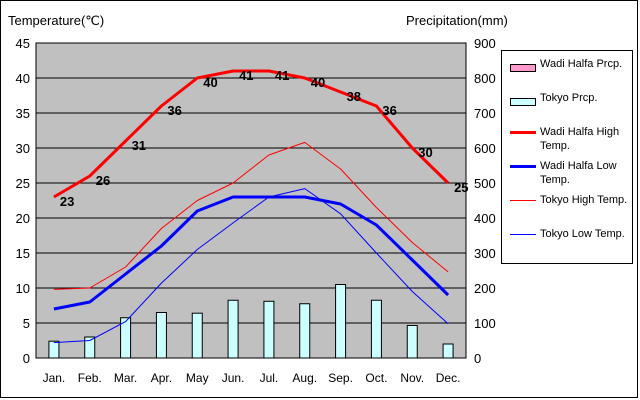 Image resolution: width=640 pixels, height=400 pixels. I want to click on left-tick-label: 15, so click(23, 253).